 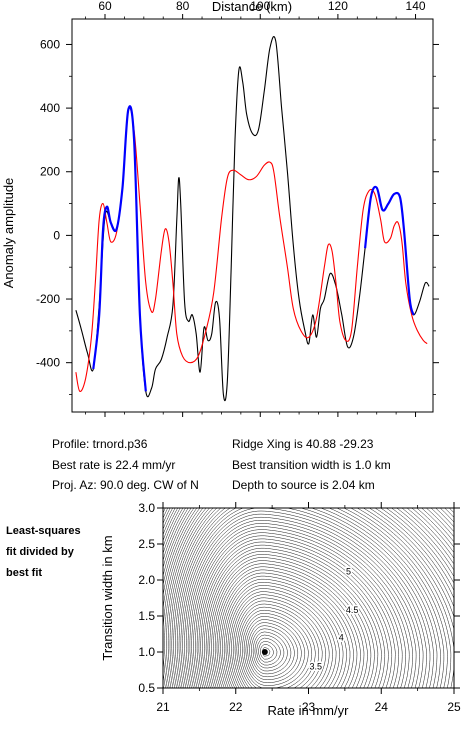 I want to click on info-proj-az: Proj. Az: 90.0 deg. CW of N, so click(x=125, y=485).